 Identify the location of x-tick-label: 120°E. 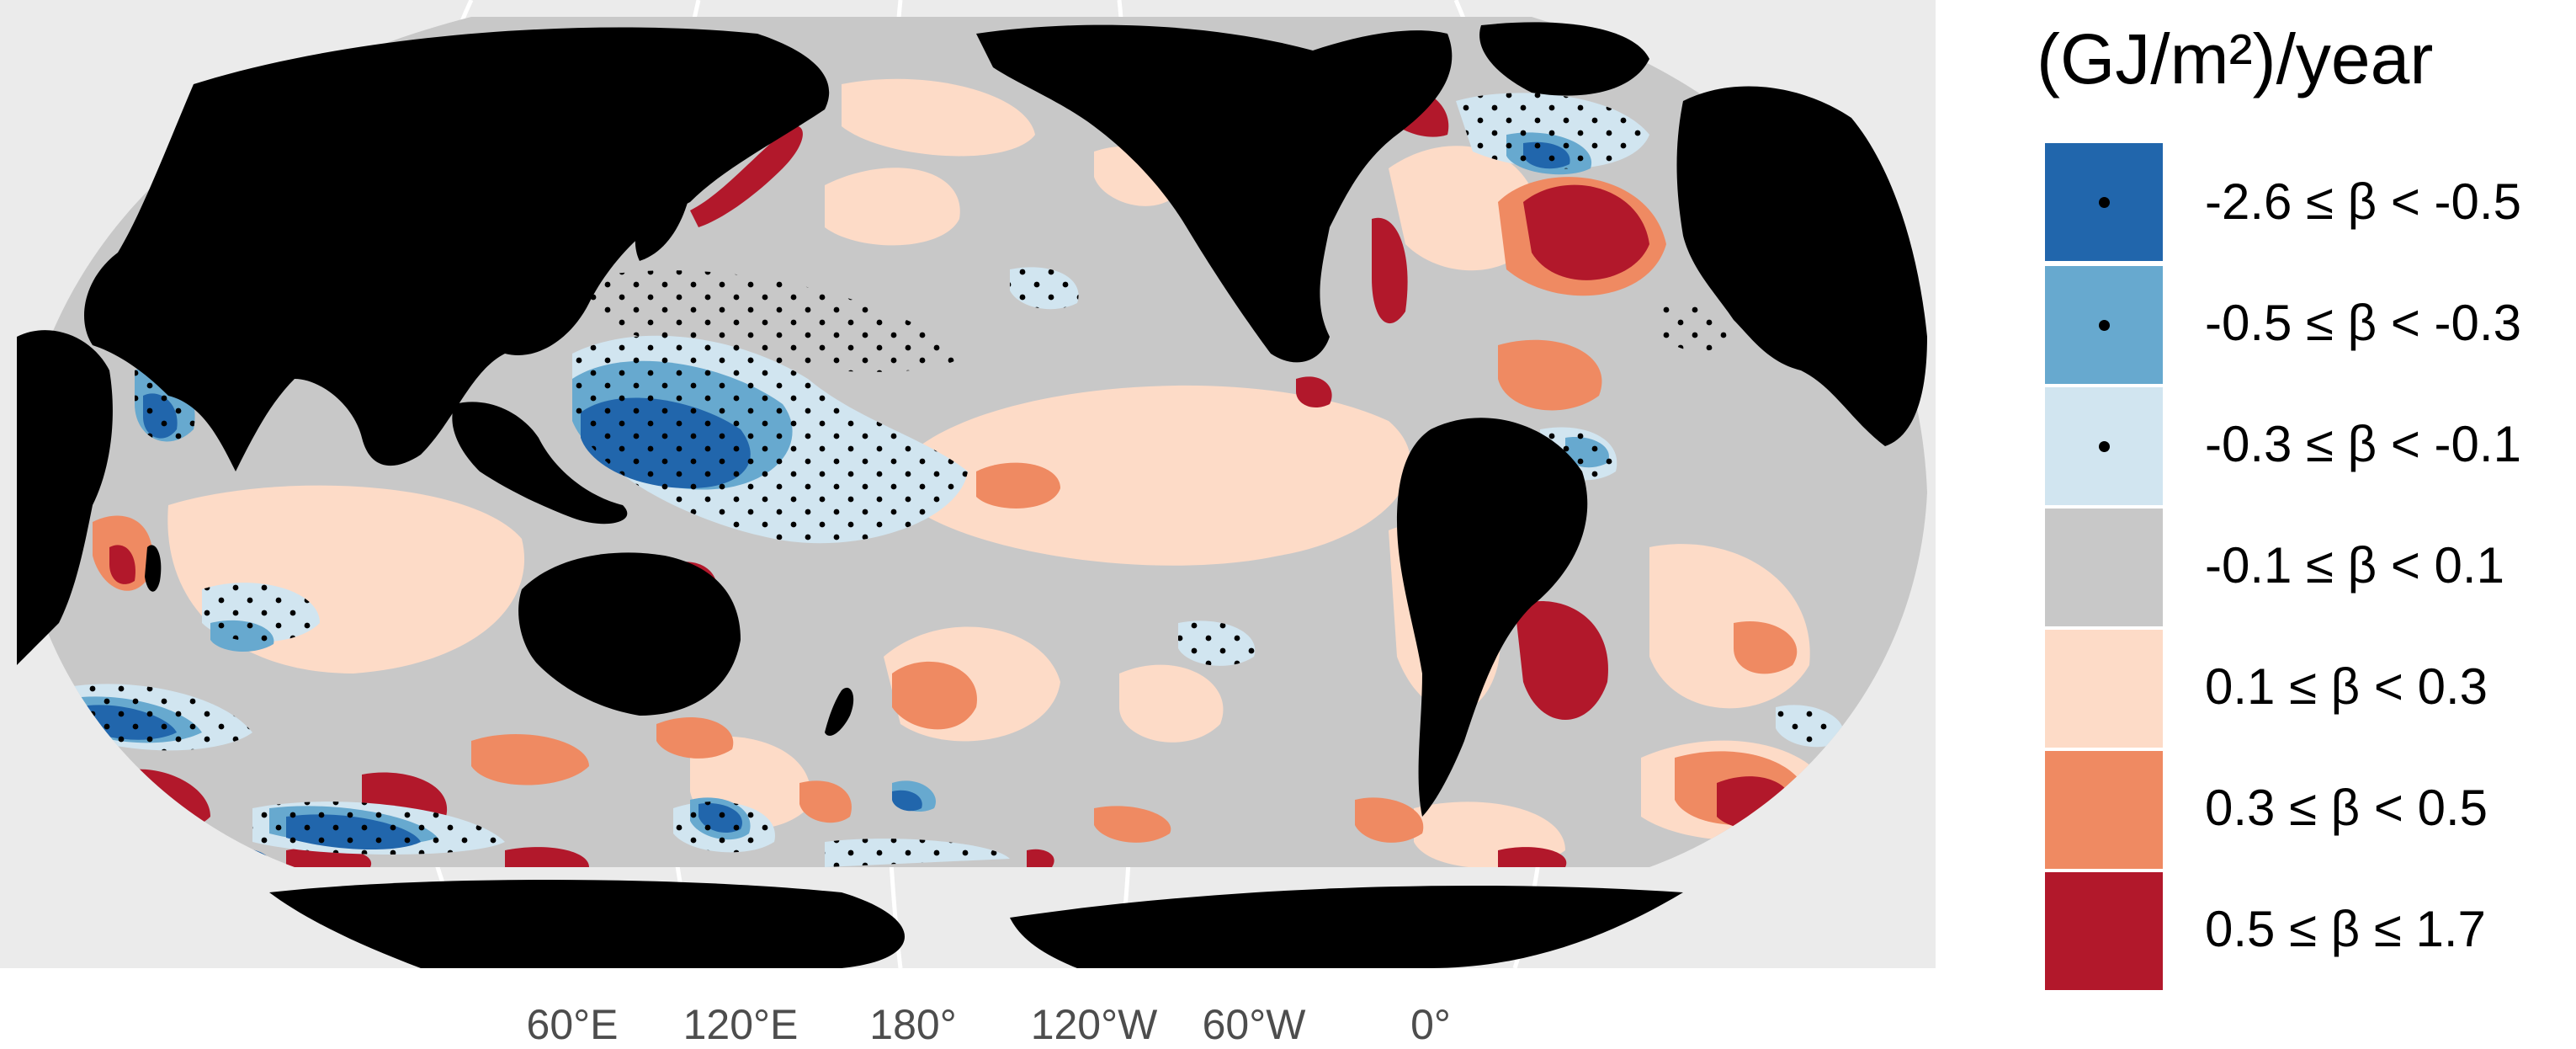
(741, 1024).